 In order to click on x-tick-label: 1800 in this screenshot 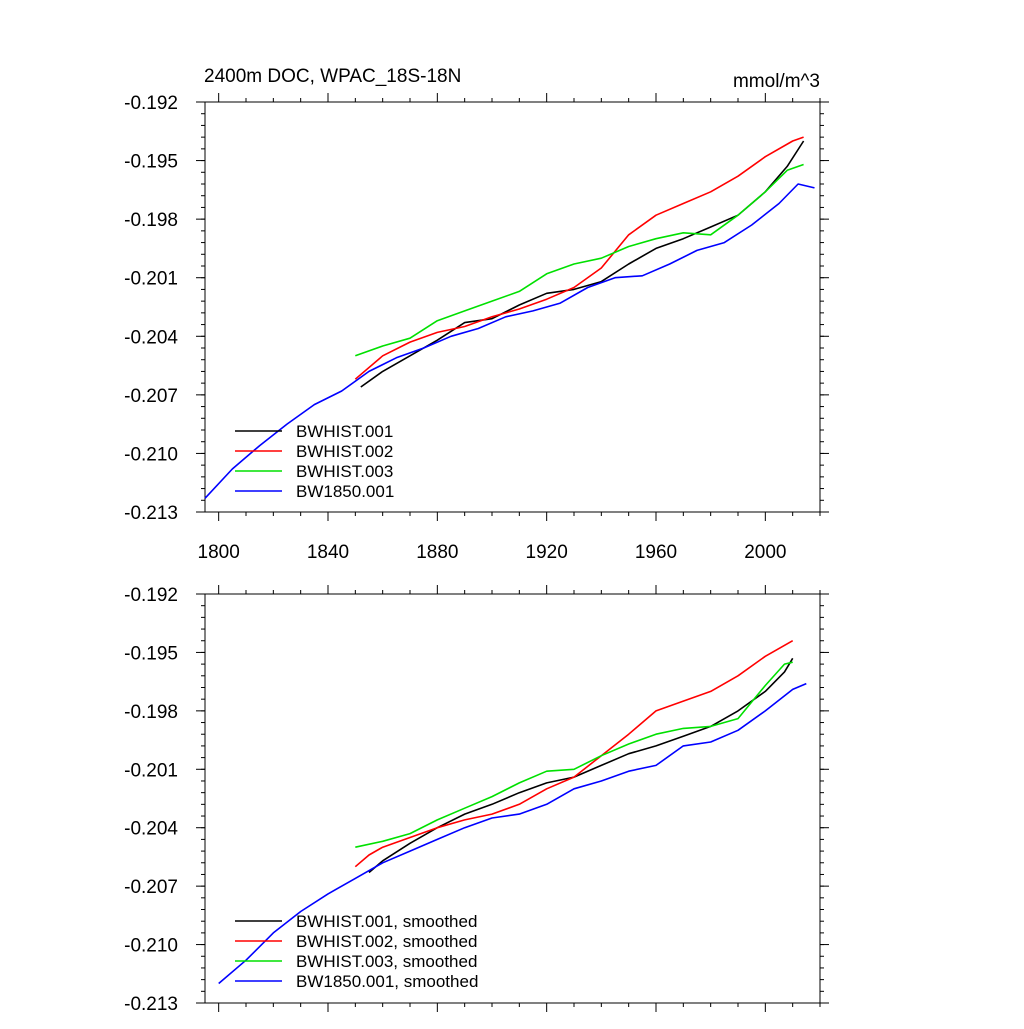, I will do `click(219, 552)`.